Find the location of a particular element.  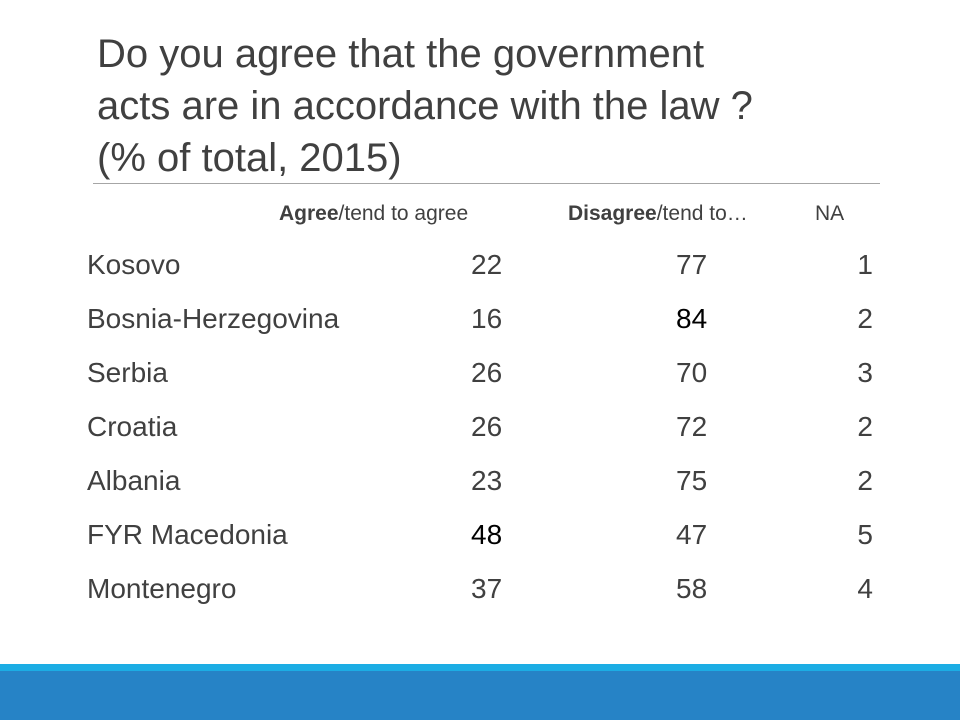

footer-band-dark is located at coordinates (480, 695).